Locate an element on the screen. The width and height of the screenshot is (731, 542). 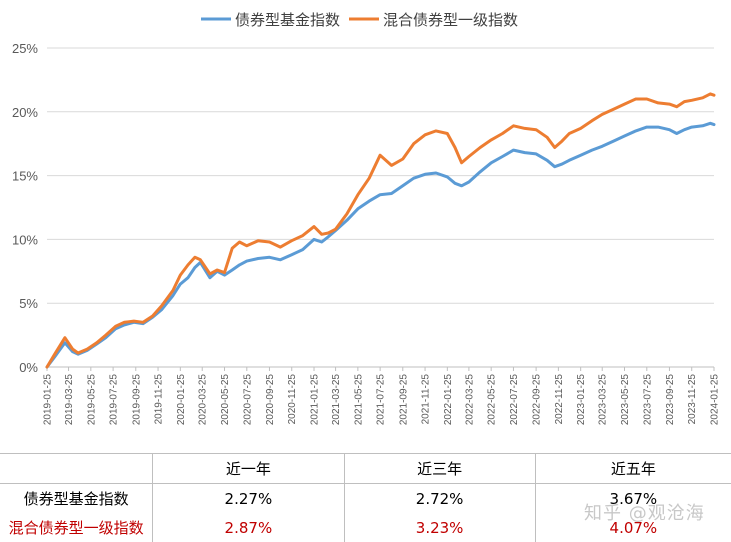
x-tick-label: 2019-09-25 is located at coordinates (136, 400).